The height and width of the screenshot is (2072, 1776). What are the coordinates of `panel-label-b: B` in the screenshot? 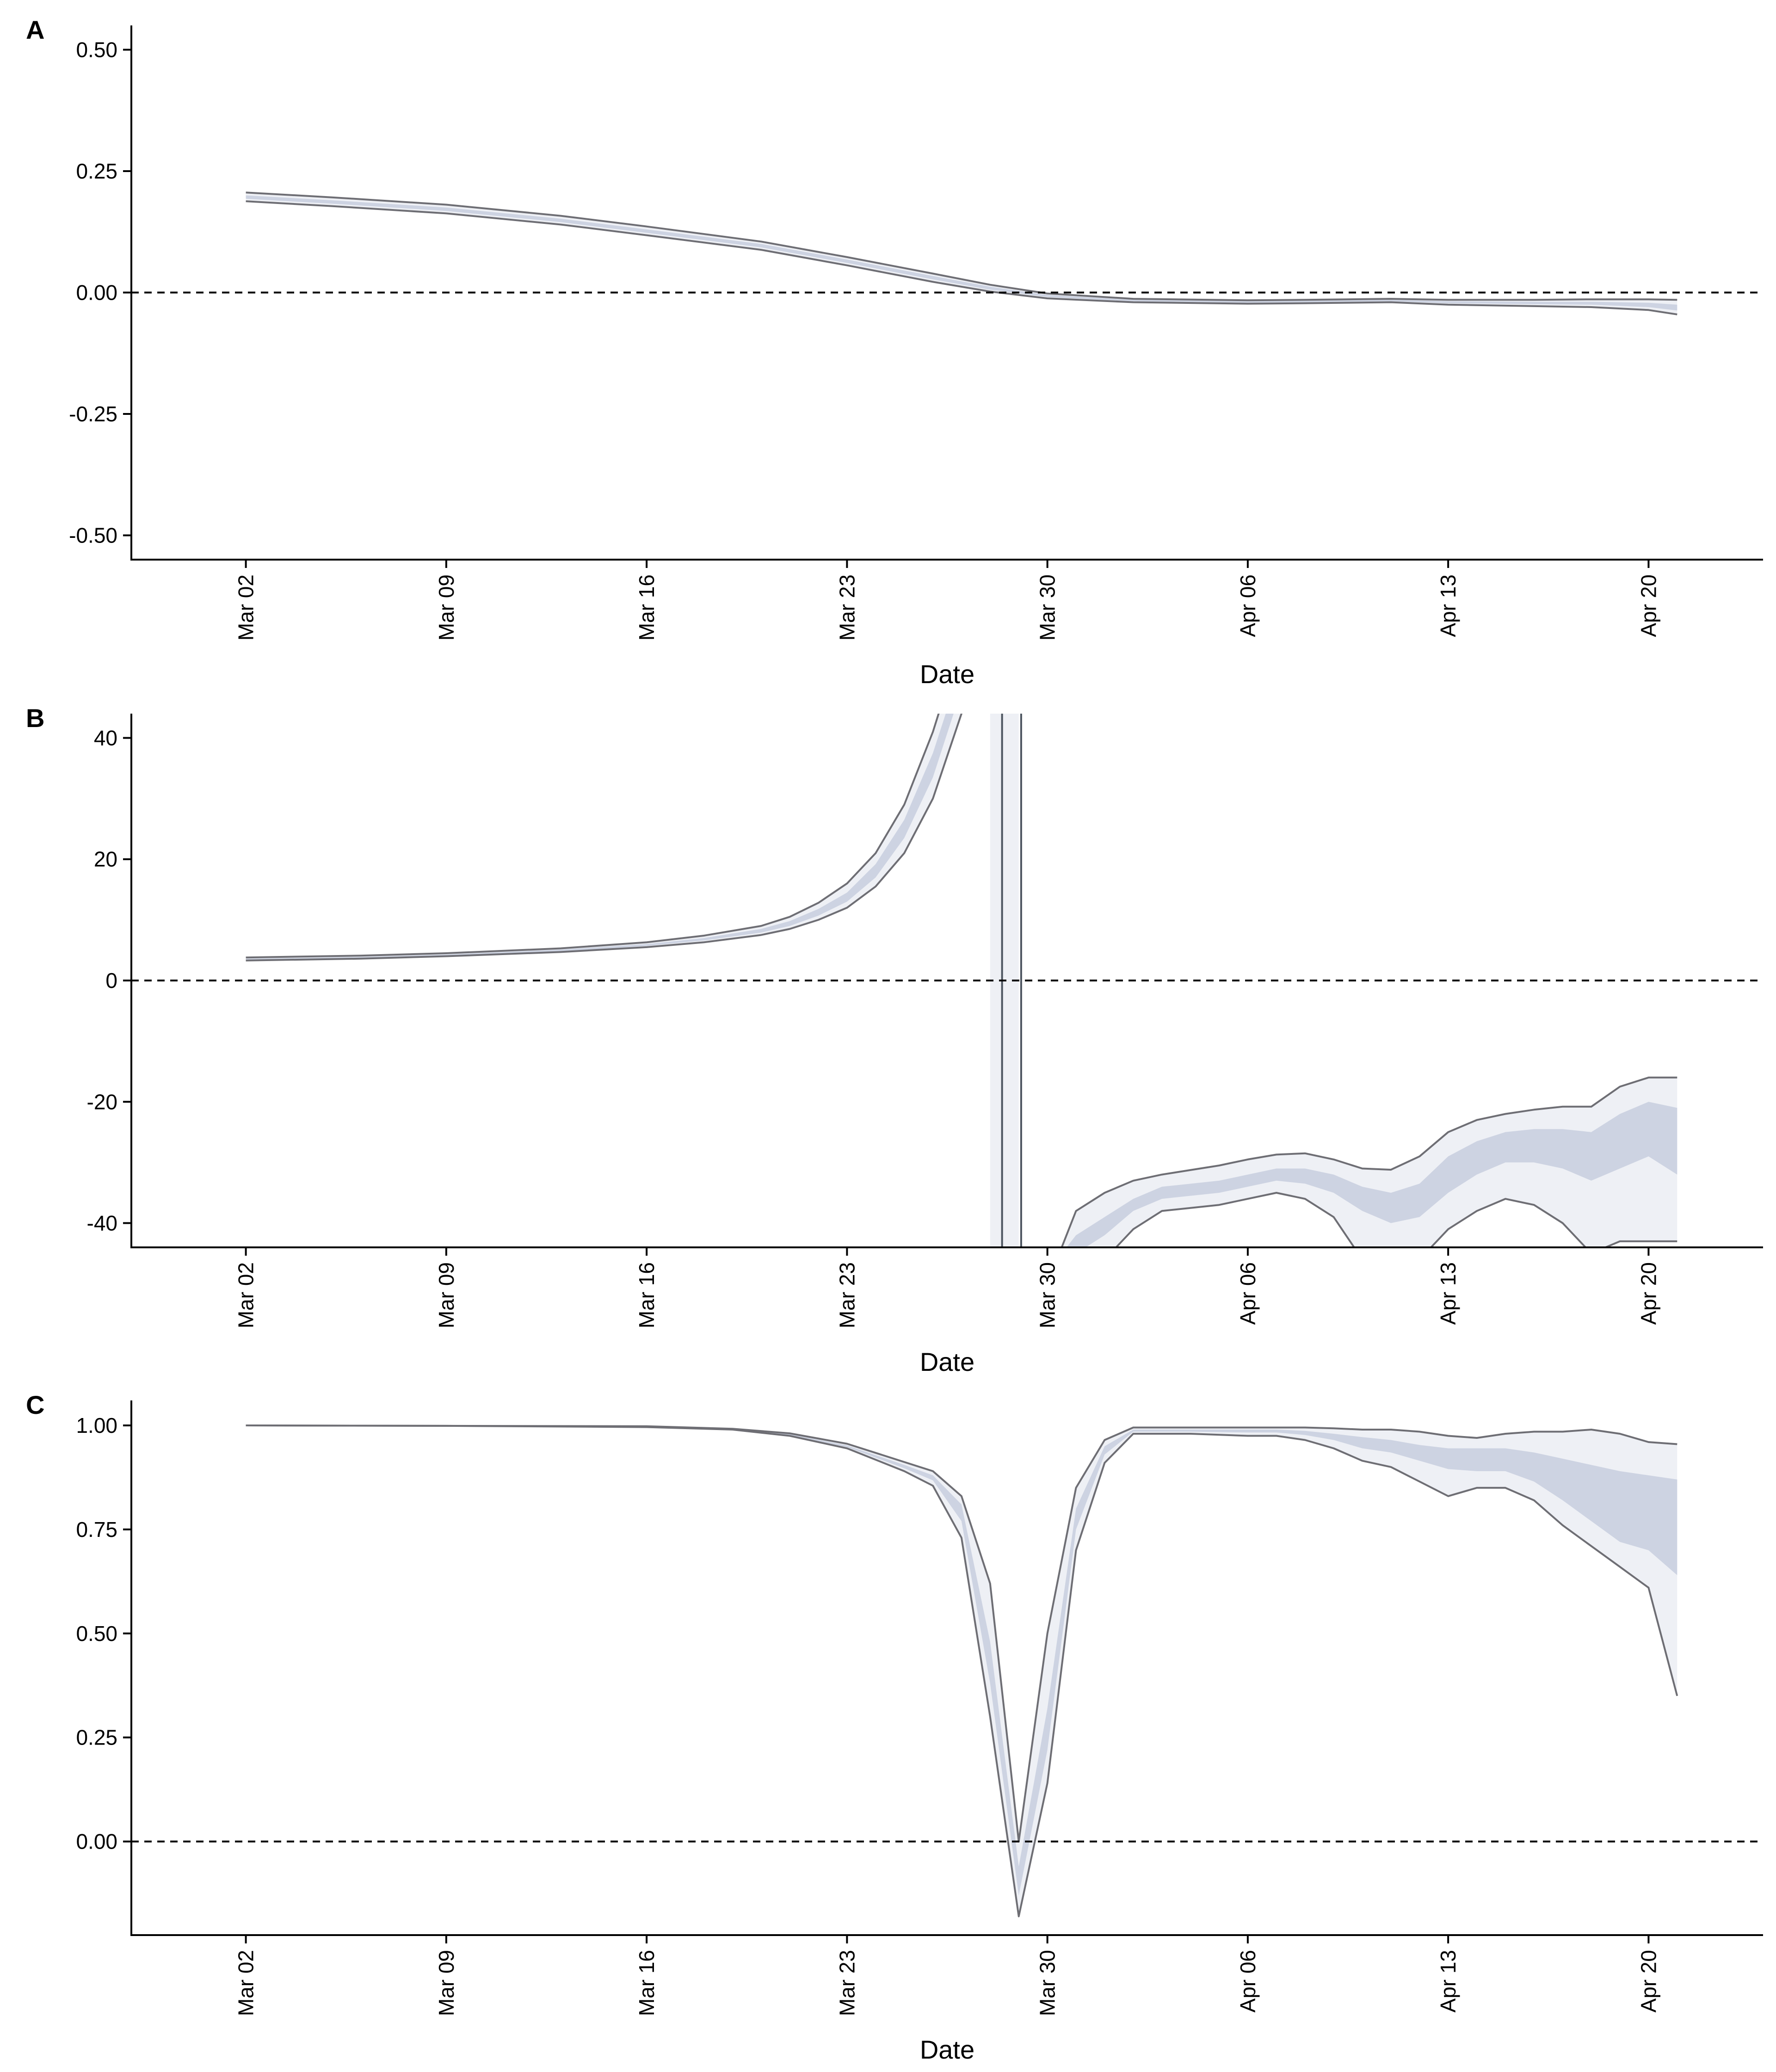 It's located at (35, 718).